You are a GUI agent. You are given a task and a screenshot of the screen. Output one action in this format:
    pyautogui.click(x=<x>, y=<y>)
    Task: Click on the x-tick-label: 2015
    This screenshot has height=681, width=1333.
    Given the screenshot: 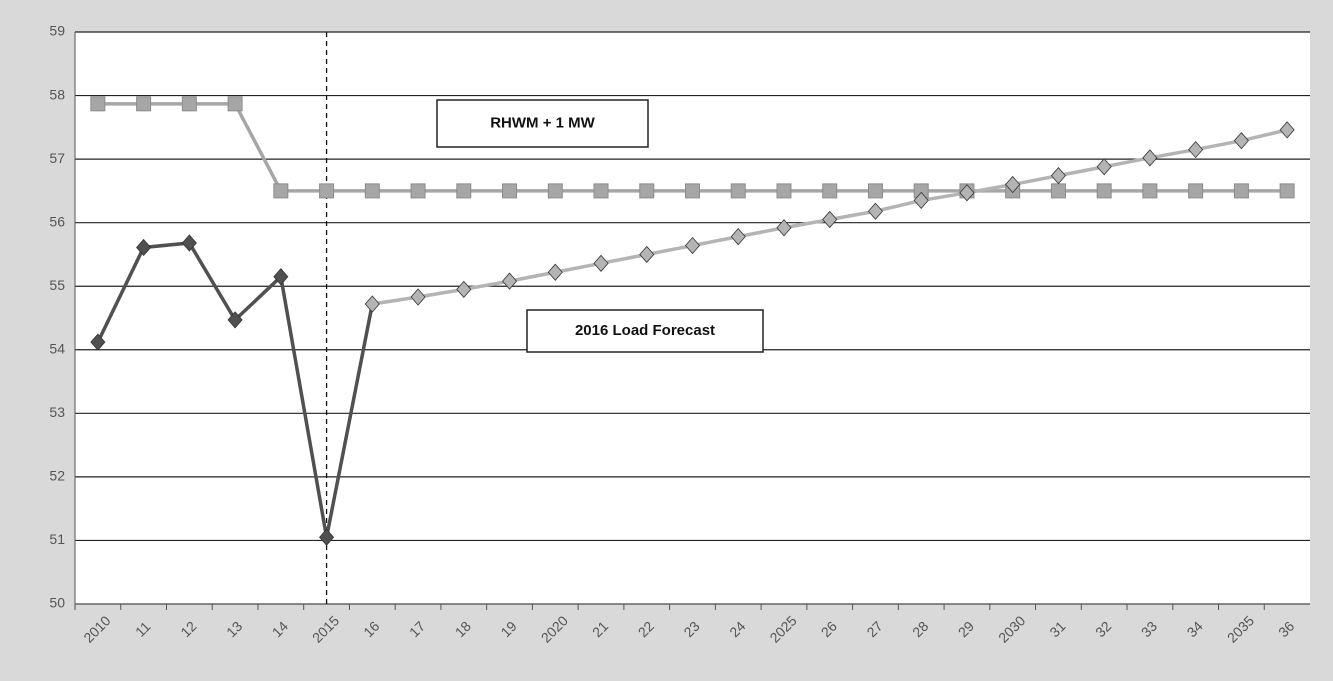 What is the action you would take?
    pyautogui.click(x=325, y=628)
    